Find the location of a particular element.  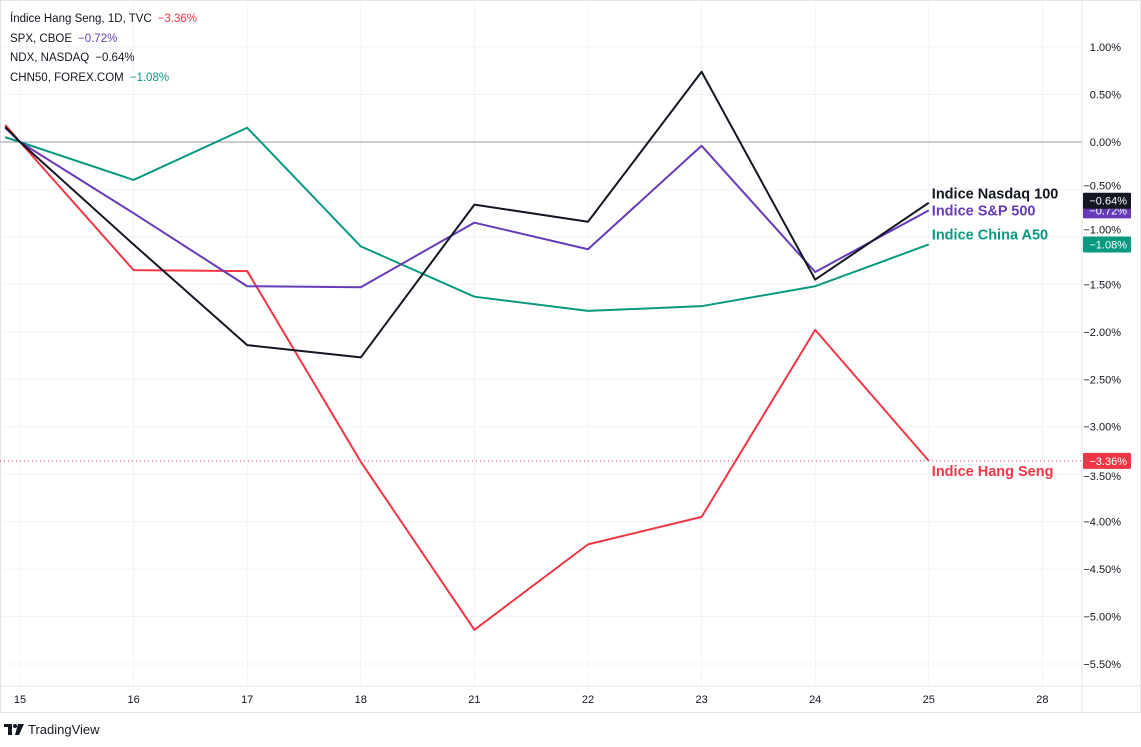

legend-item-ndx: NDX, NASDAQ −0.64% is located at coordinates (103, 59).